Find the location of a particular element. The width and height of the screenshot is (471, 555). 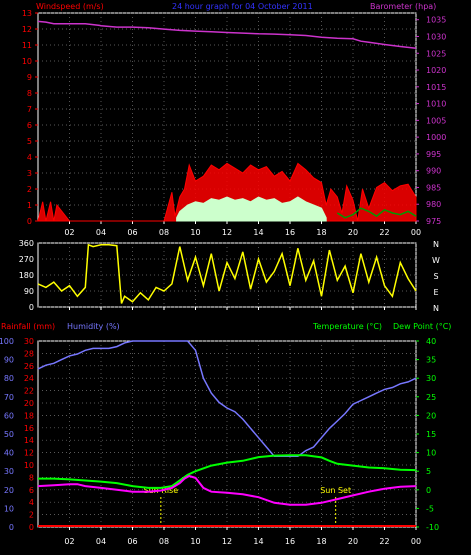

windspeed-tick-label: 3 is located at coordinates (29, 173).